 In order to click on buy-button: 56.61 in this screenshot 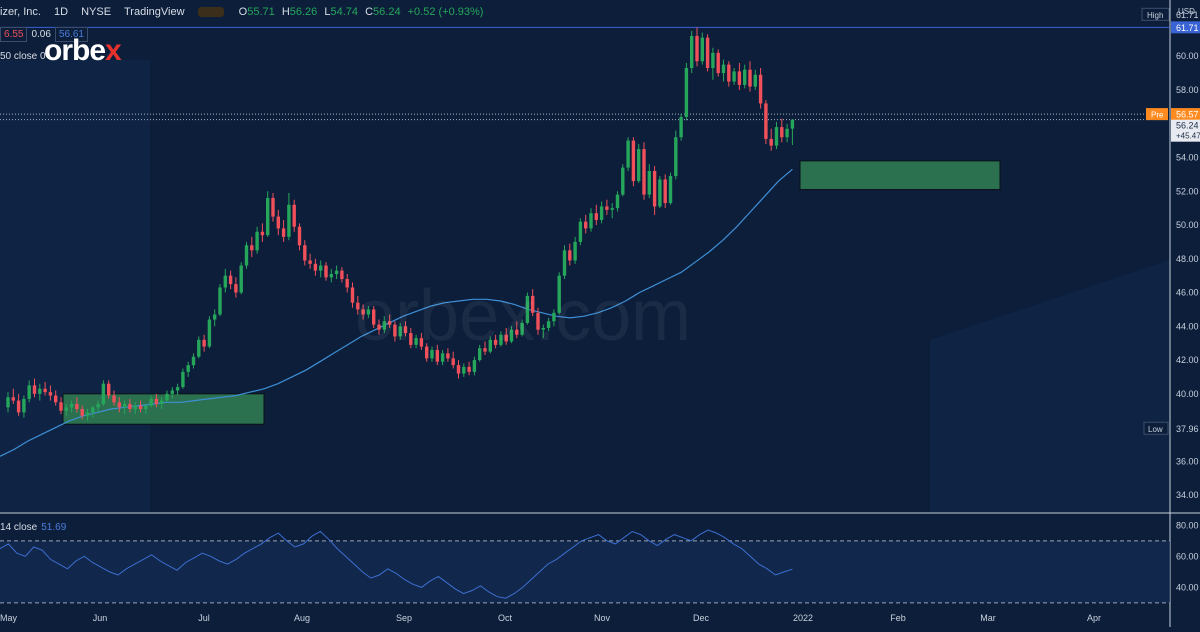, I will do `click(71, 34)`.